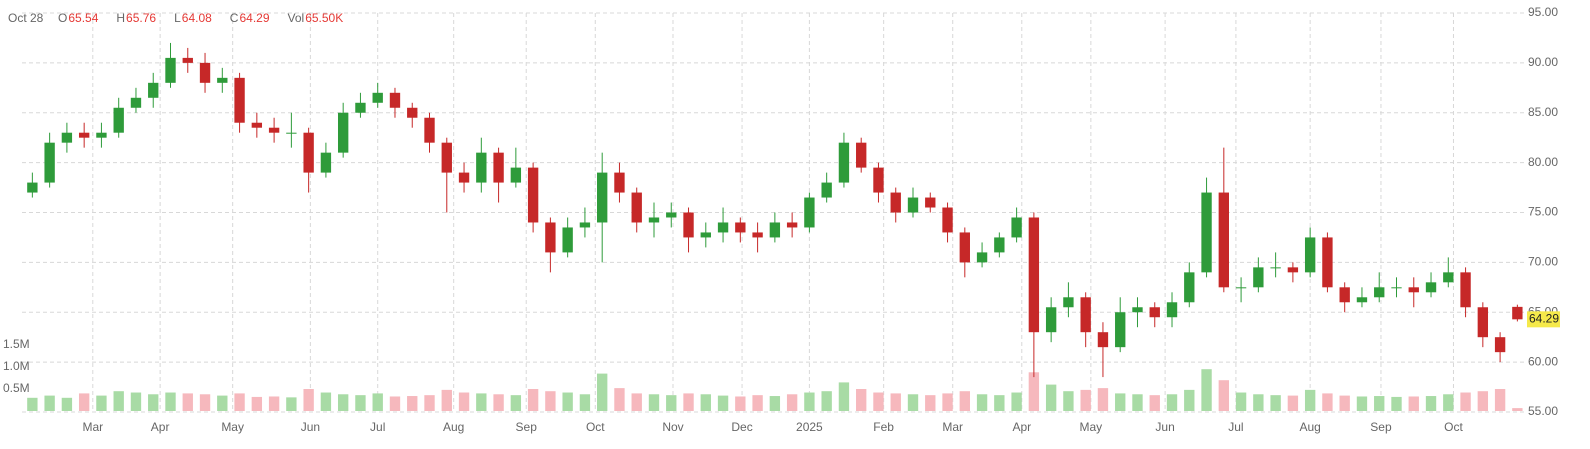  What do you see at coordinates (1543, 112) in the screenshot?
I see `y-tick-label: 85.00` at bounding box center [1543, 112].